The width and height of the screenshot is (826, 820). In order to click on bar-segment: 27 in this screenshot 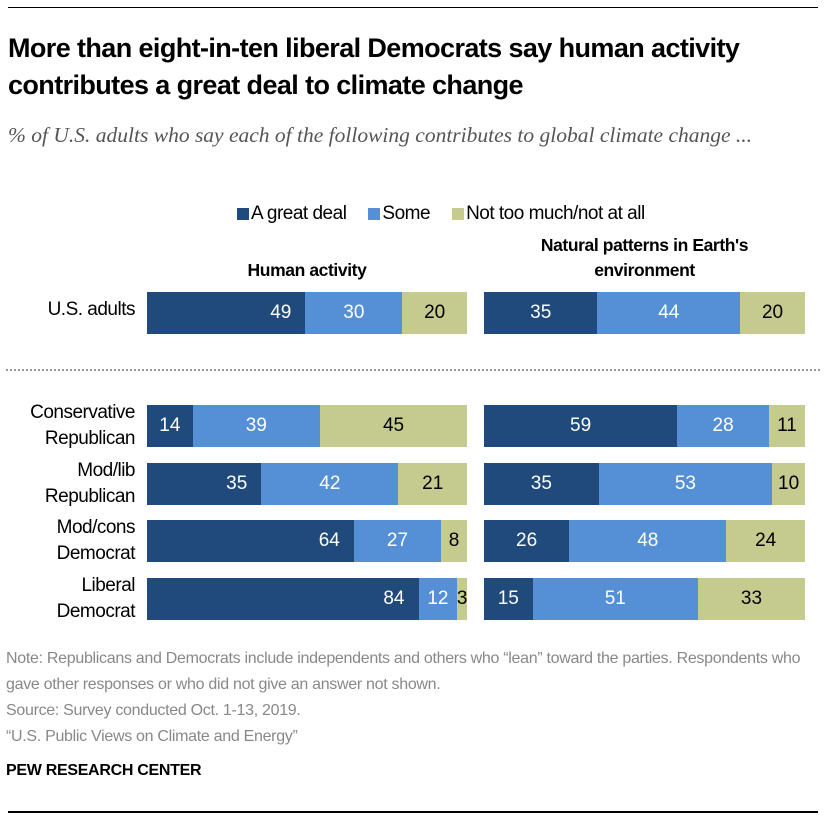, I will do `click(397, 541)`.